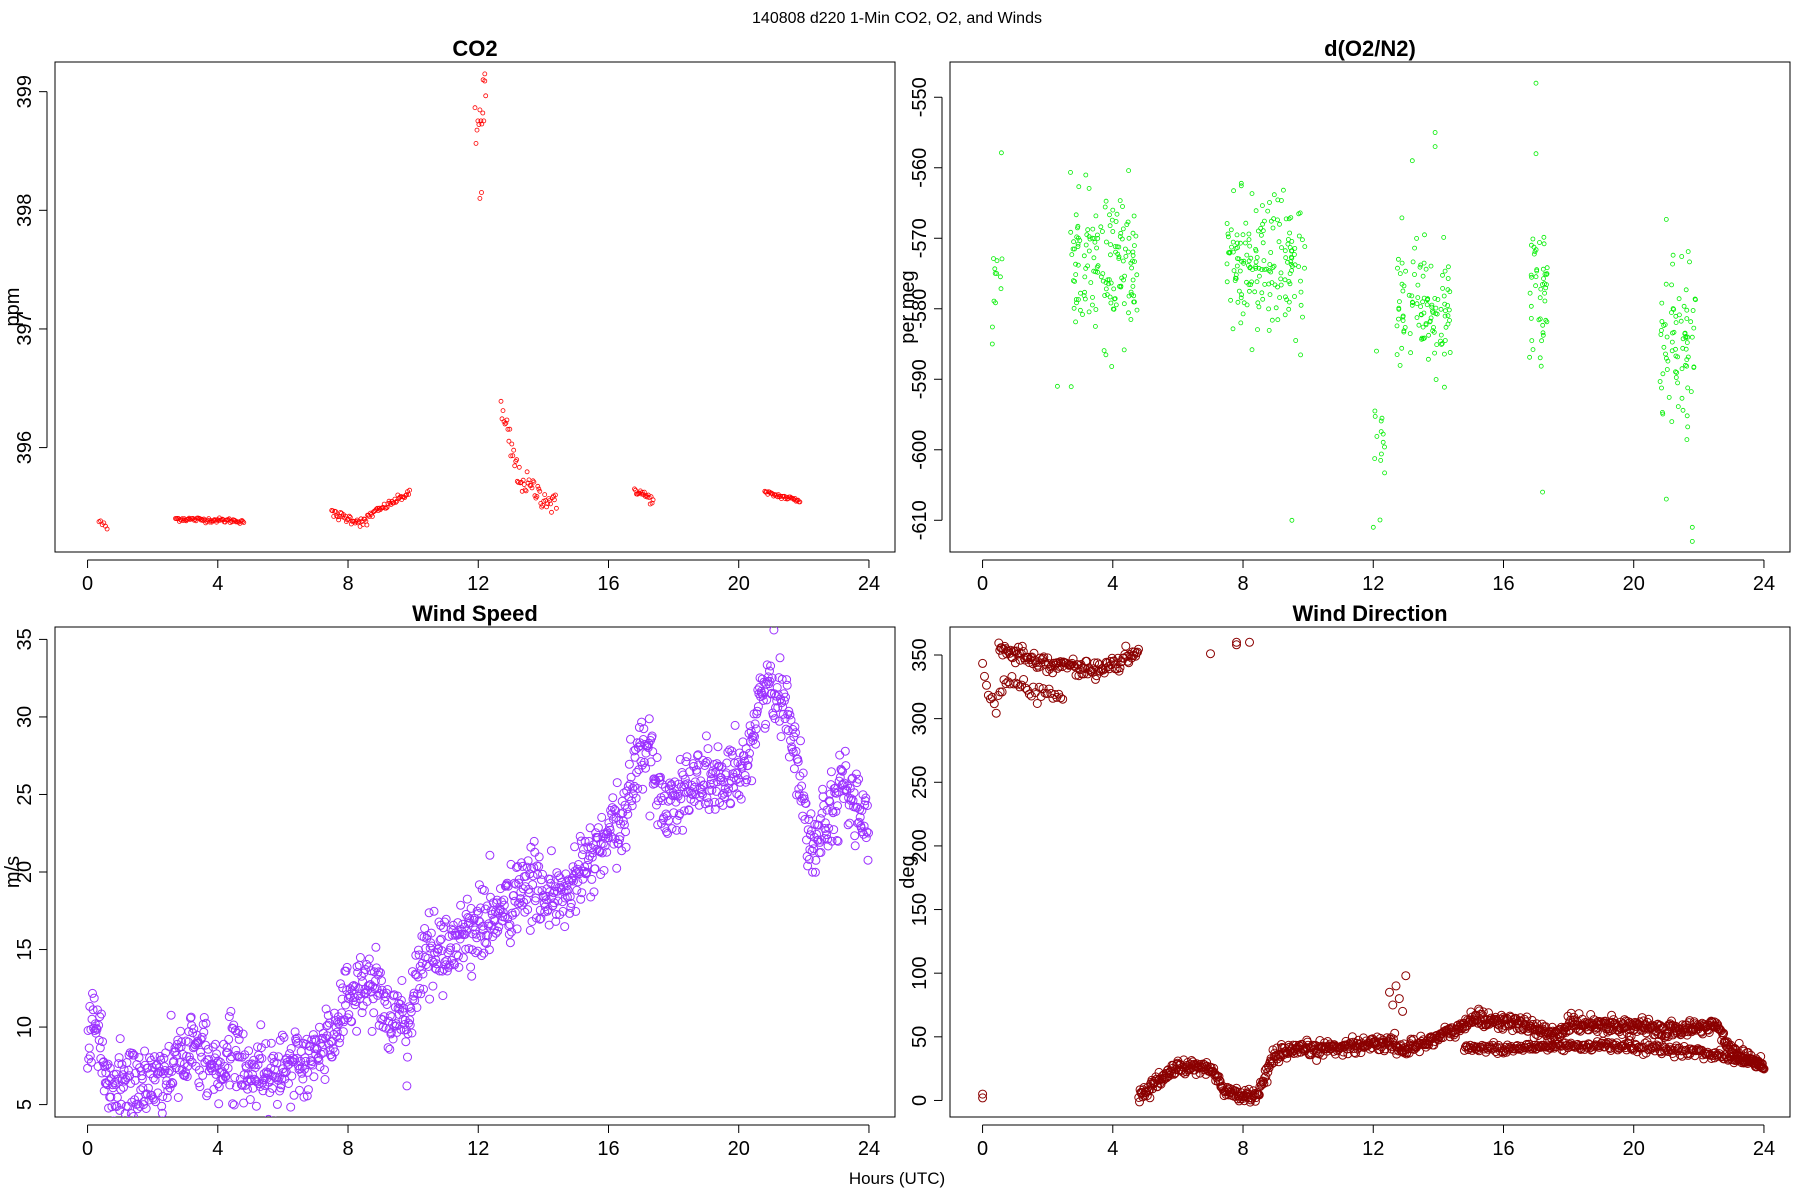 The height and width of the screenshot is (1200, 1800). Describe the element at coordinates (1634, 584) in the screenshot. I see `x-tick-label: 20` at that location.